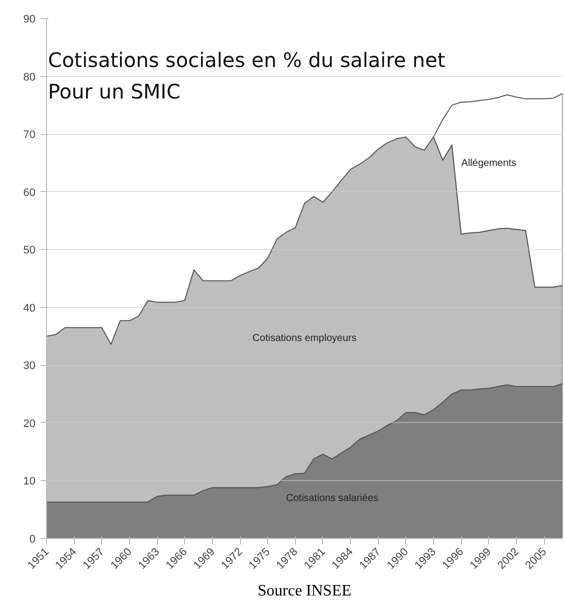 This screenshot has height=604, width=564. What do you see at coordinates (29, 77) in the screenshot?
I see `y-tick-label: 80` at bounding box center [29, 77].